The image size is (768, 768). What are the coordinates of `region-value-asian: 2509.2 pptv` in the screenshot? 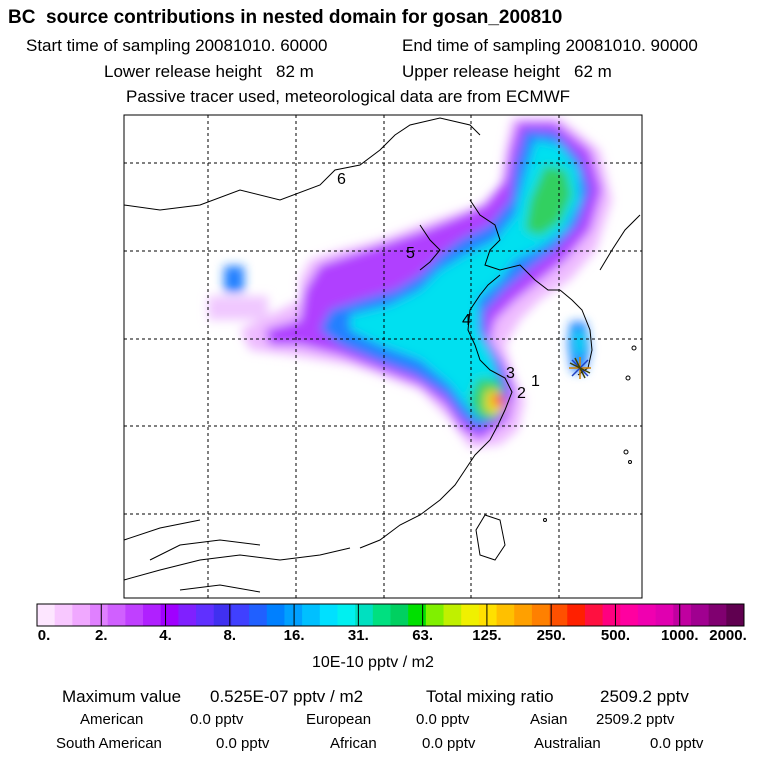 It's located at (635, 719).